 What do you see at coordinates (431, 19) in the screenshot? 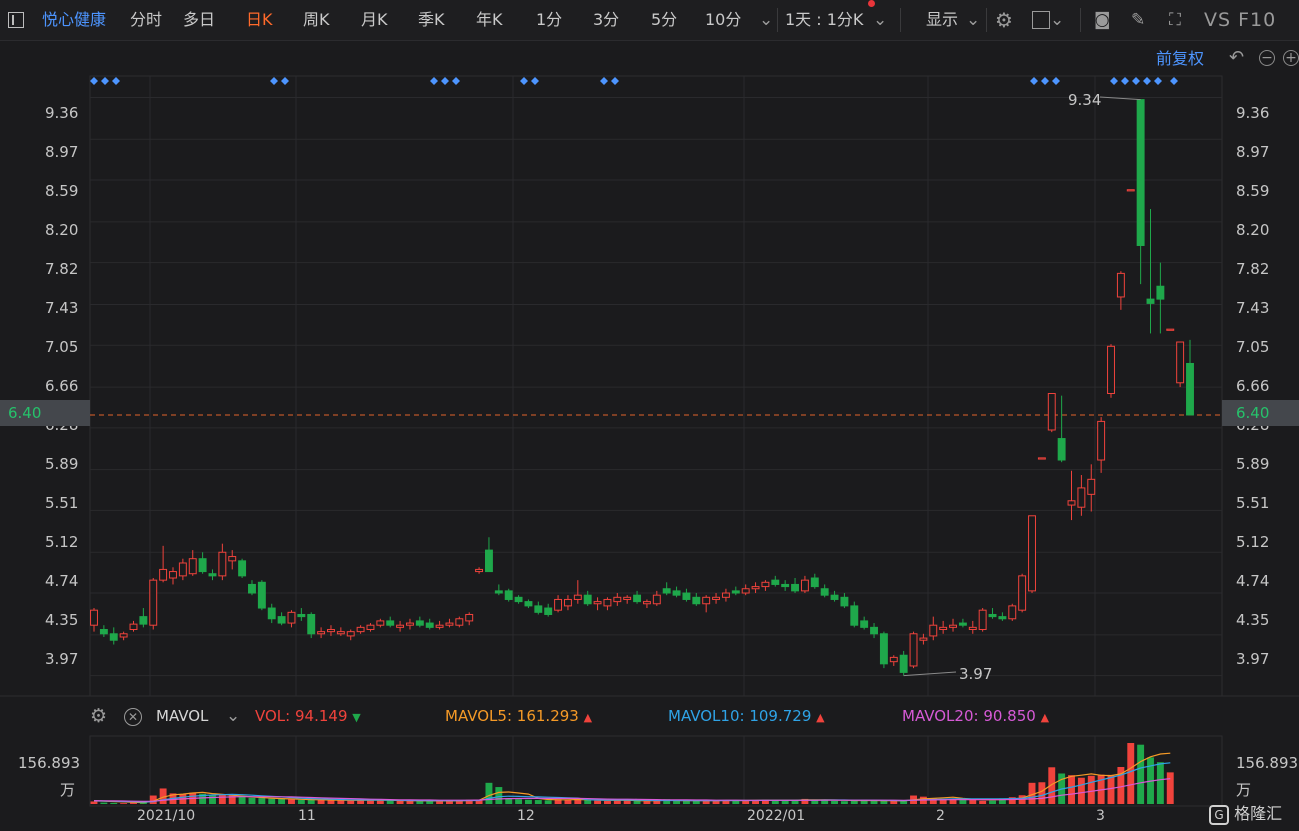
I see `tab-quarterly-k: 季K` at bounding box center [431, 19].